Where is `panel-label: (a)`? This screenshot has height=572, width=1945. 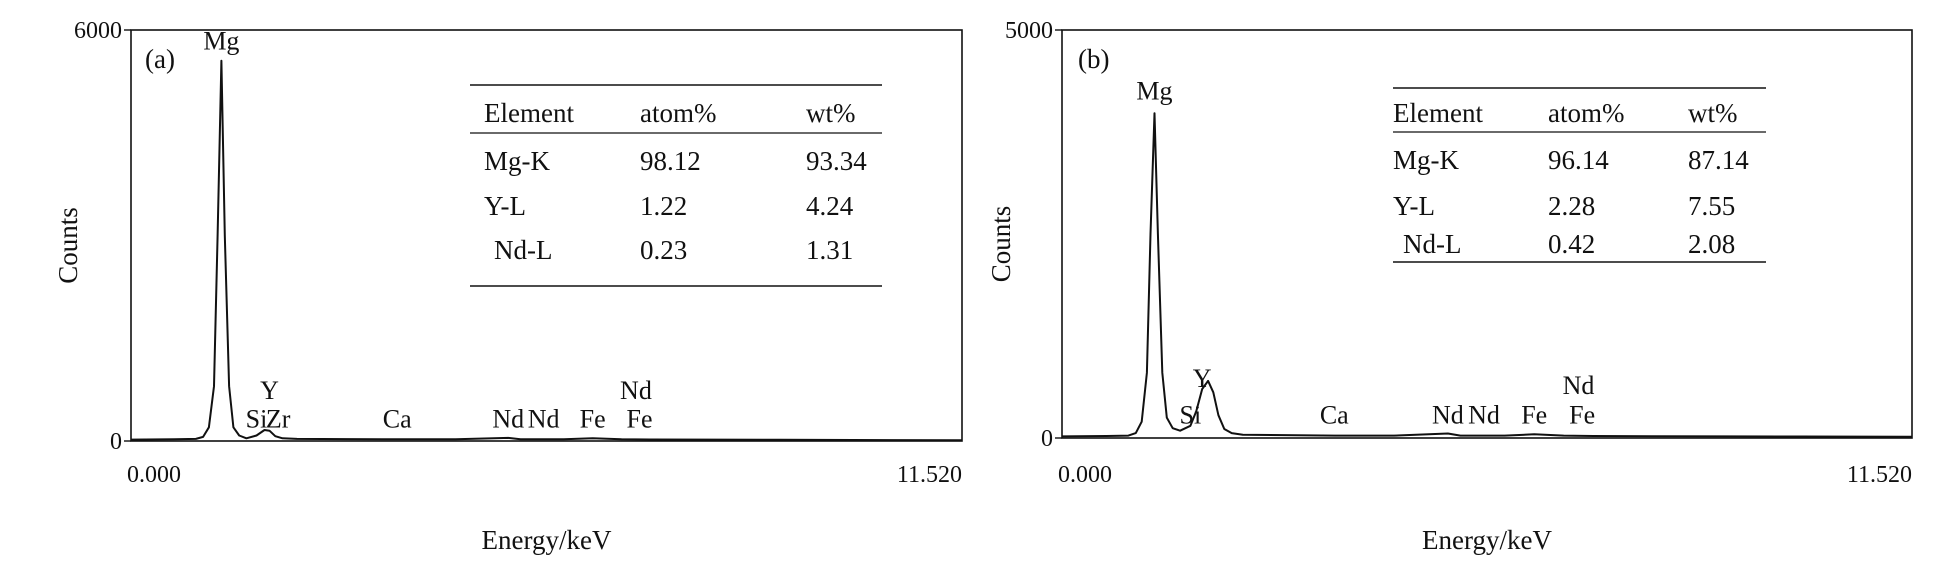
panel-label: (a) is located at coordinates (160, 59).